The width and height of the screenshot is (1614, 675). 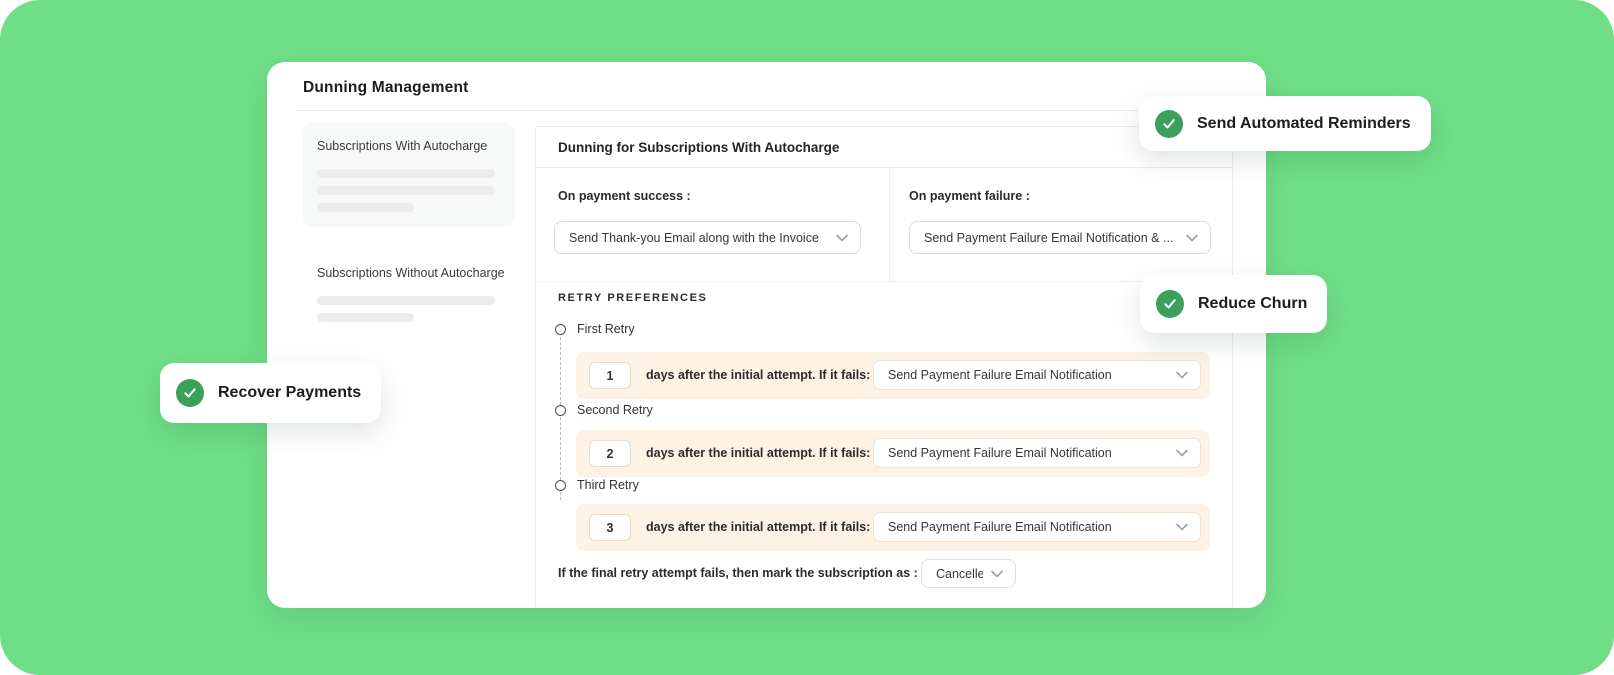 I want to click on page-title: Dunning Management, so click(x=386, y=87).